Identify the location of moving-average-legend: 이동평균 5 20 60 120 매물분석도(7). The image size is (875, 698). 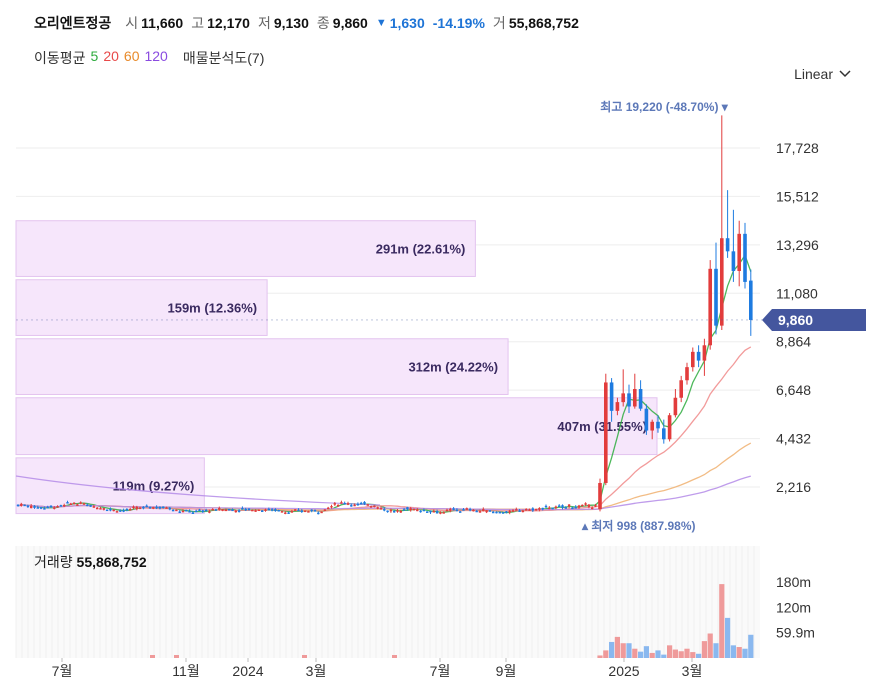
(149, 58).